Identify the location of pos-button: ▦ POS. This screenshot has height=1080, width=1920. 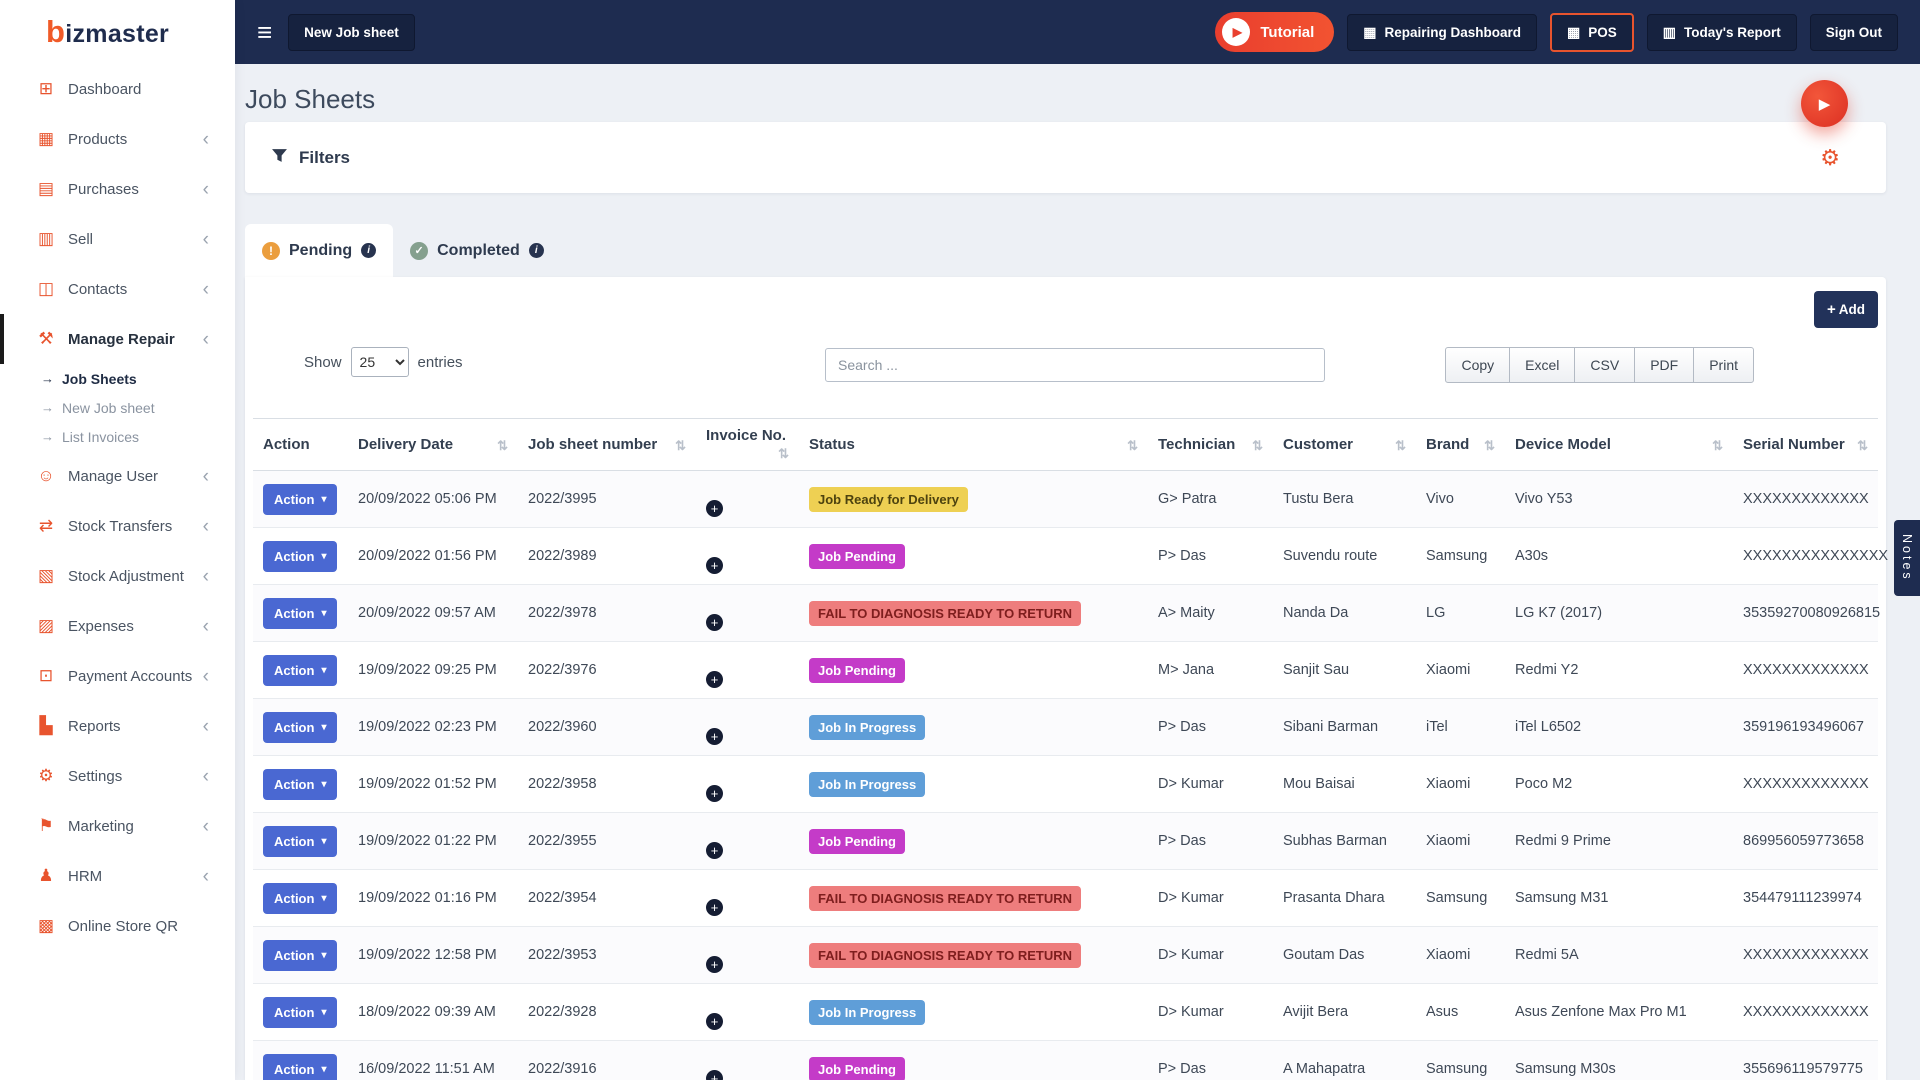
(1592, 32).